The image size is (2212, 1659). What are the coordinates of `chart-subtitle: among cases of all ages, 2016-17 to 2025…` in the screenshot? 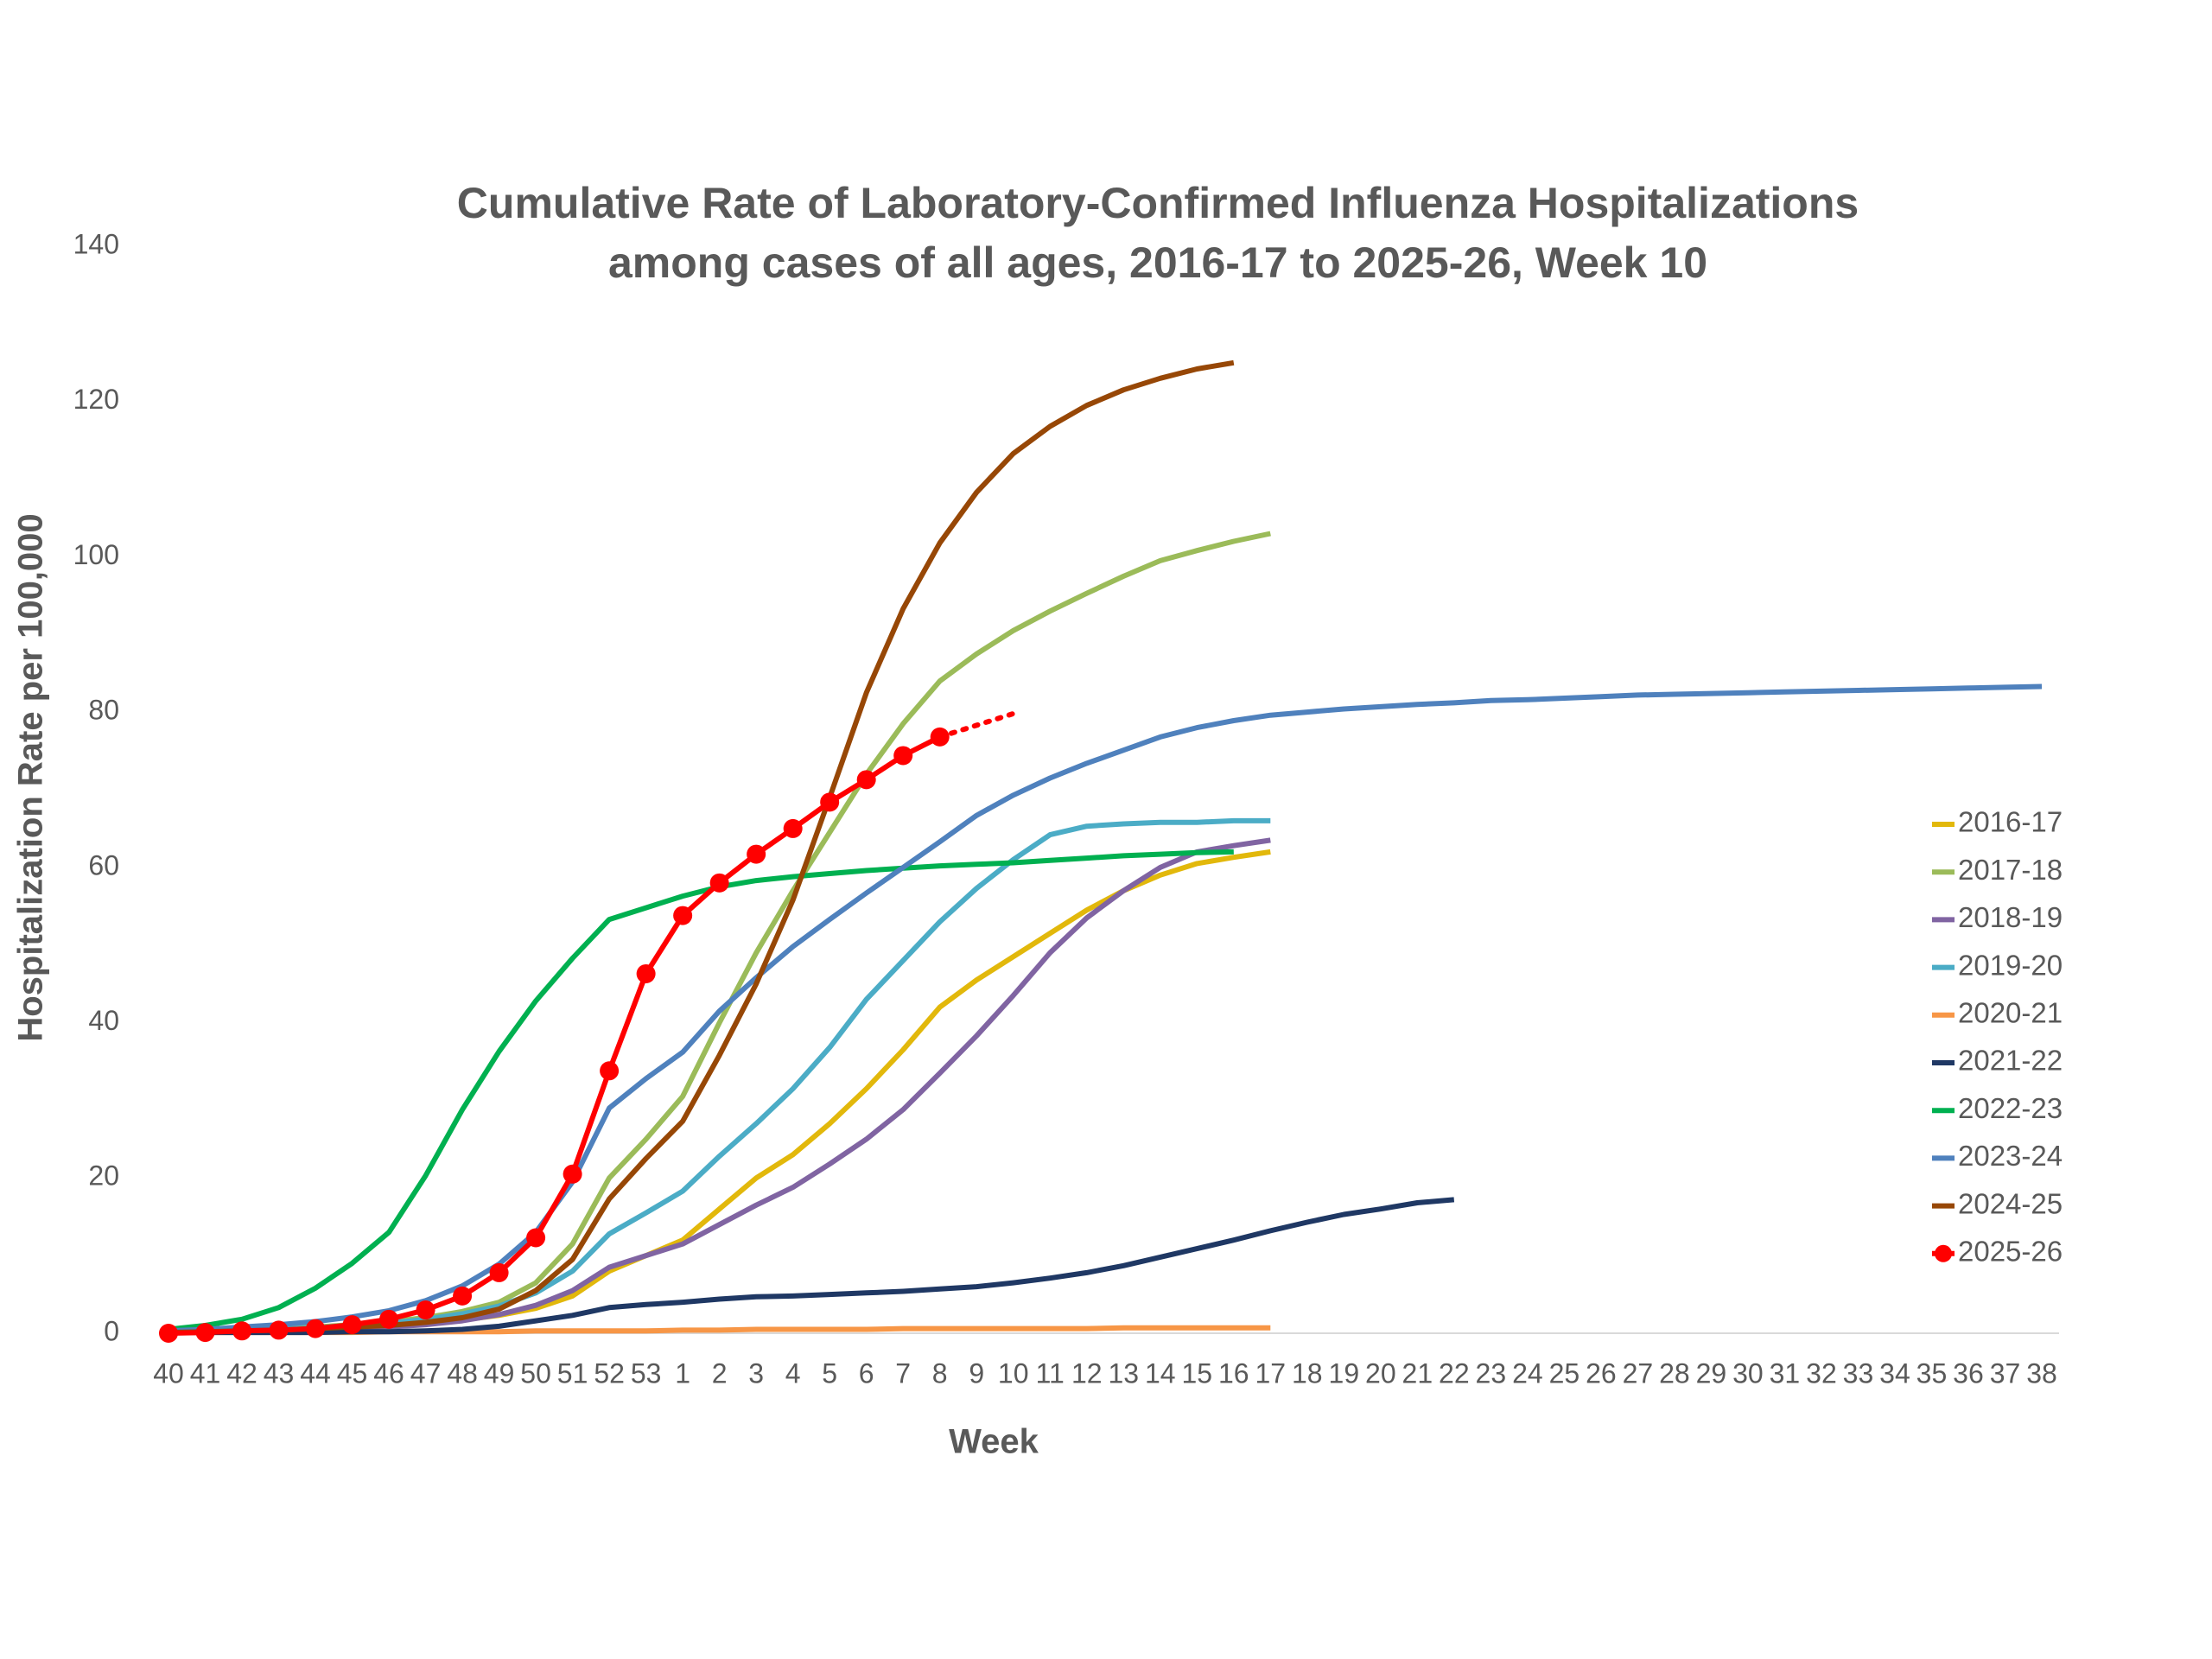 It's located at (1157, 262).